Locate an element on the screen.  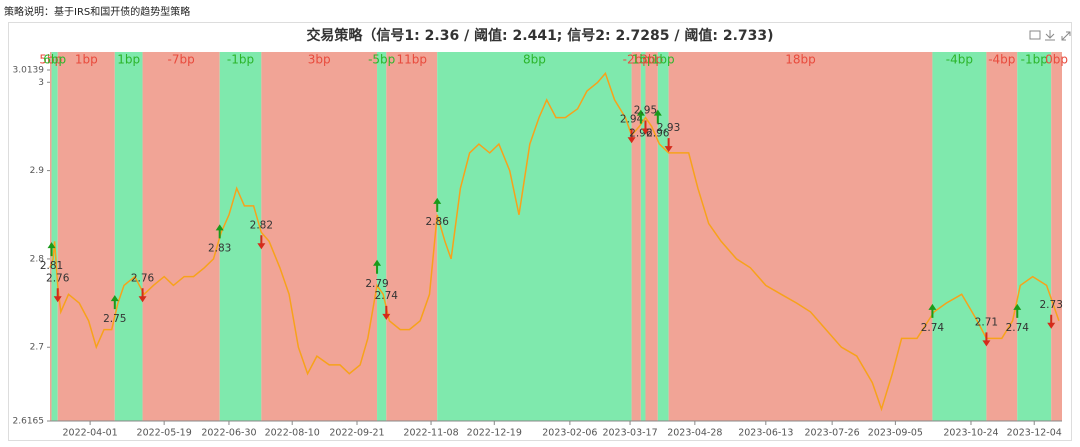
band-label: 5bp is located at coordinates (50, 60).